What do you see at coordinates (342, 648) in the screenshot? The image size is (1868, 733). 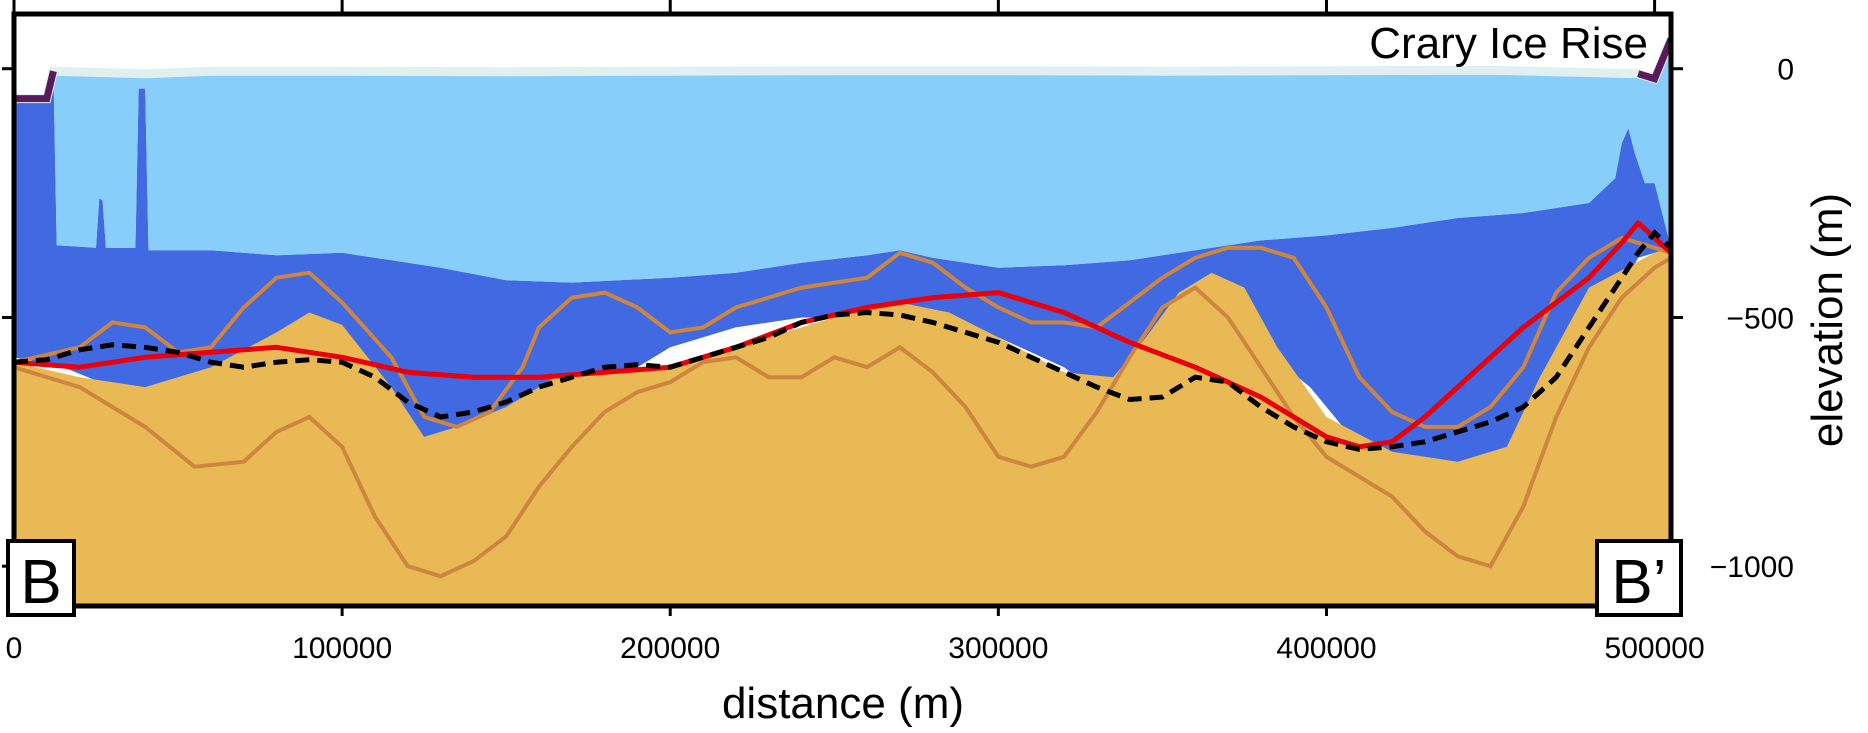 I see `x-tick-label: 100000` at bounding box center [342, 648].